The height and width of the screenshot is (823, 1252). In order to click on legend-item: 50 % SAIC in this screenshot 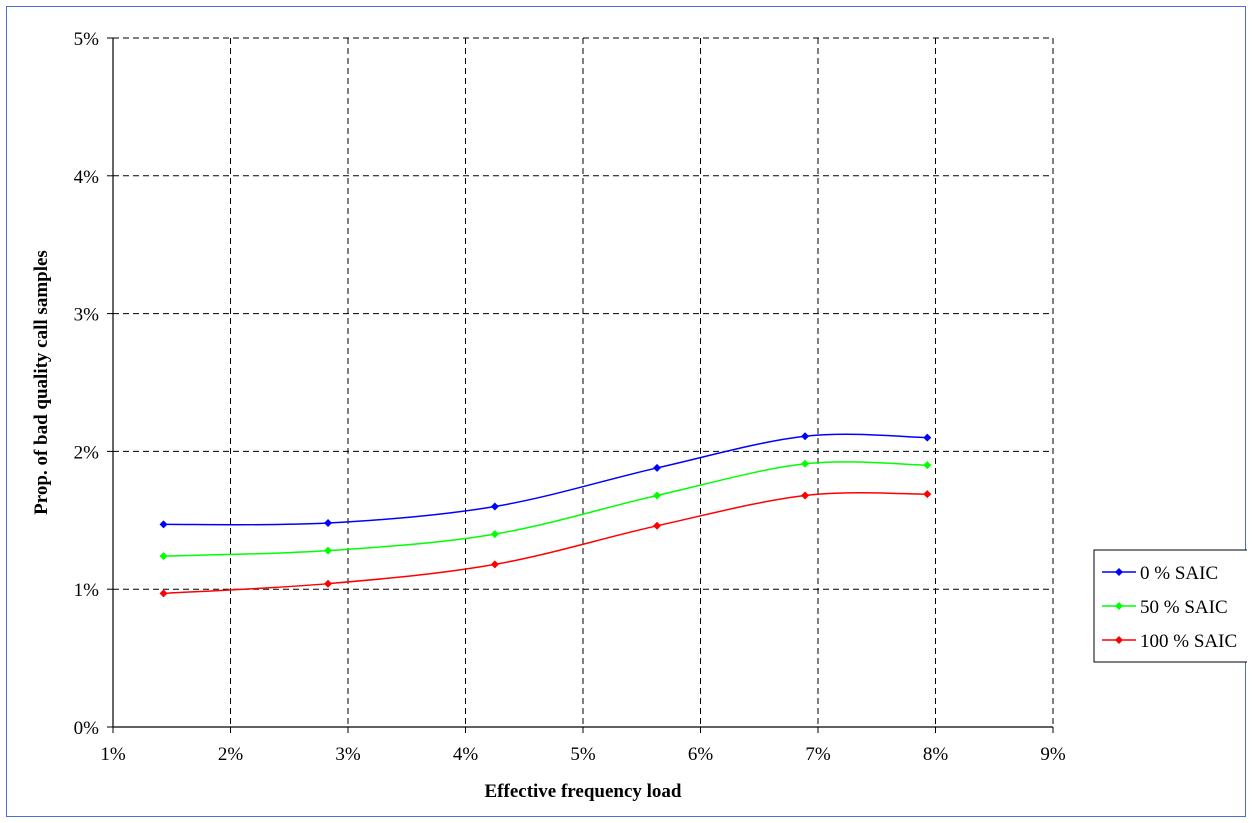, I will do `click(1165, 607)`.